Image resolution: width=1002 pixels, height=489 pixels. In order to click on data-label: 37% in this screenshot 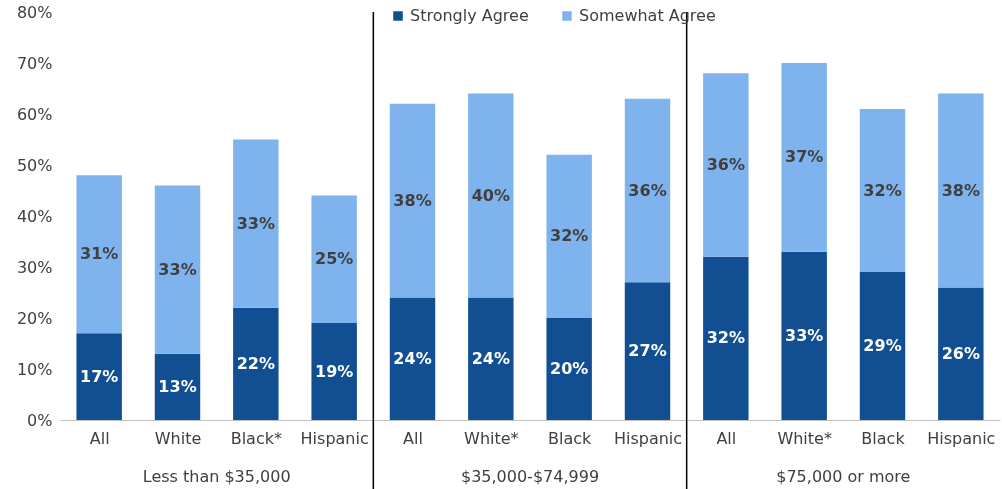, I will do `click(804, 157)`.